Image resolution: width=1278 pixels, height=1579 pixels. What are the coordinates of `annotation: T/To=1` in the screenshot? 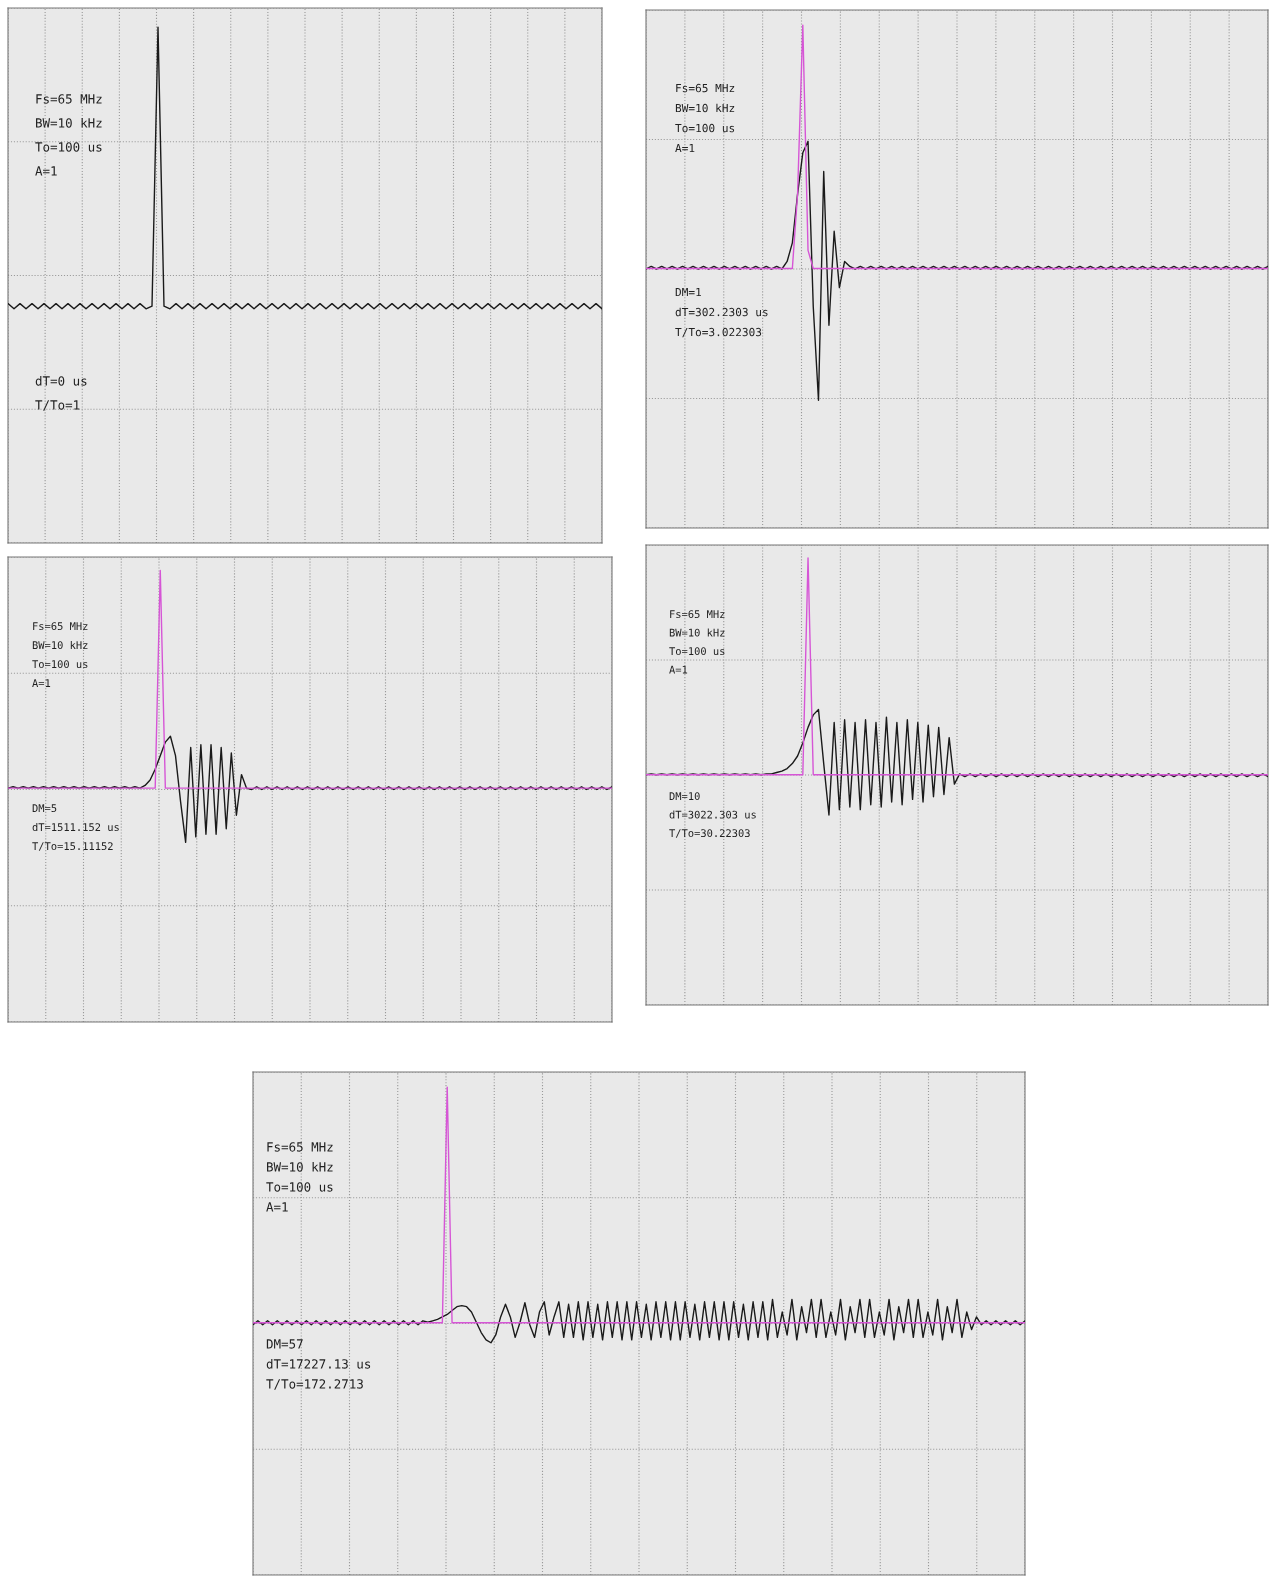 It's located at (57, 405).